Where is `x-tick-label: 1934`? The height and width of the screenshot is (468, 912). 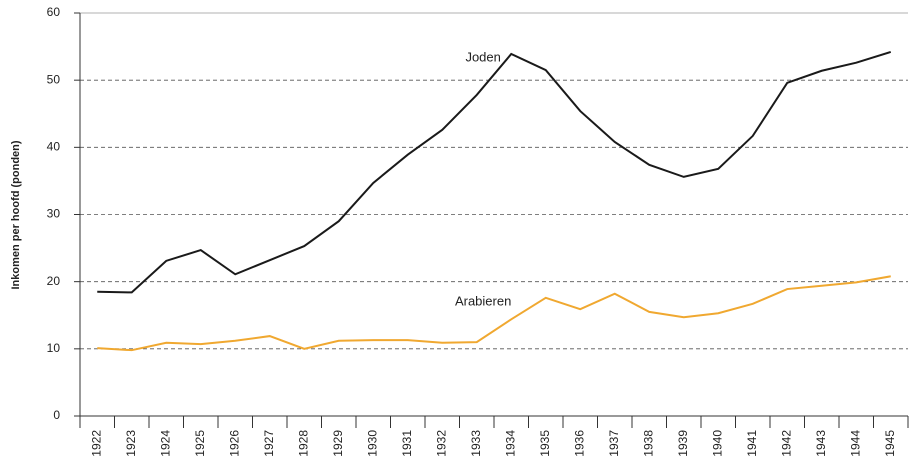 x-tick-label: 1934 is located at coordinates (510, 443).